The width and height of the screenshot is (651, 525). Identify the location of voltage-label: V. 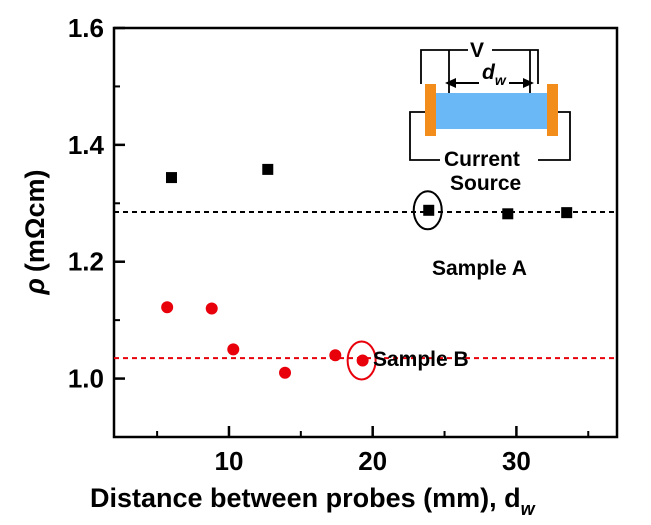
(477, 50).